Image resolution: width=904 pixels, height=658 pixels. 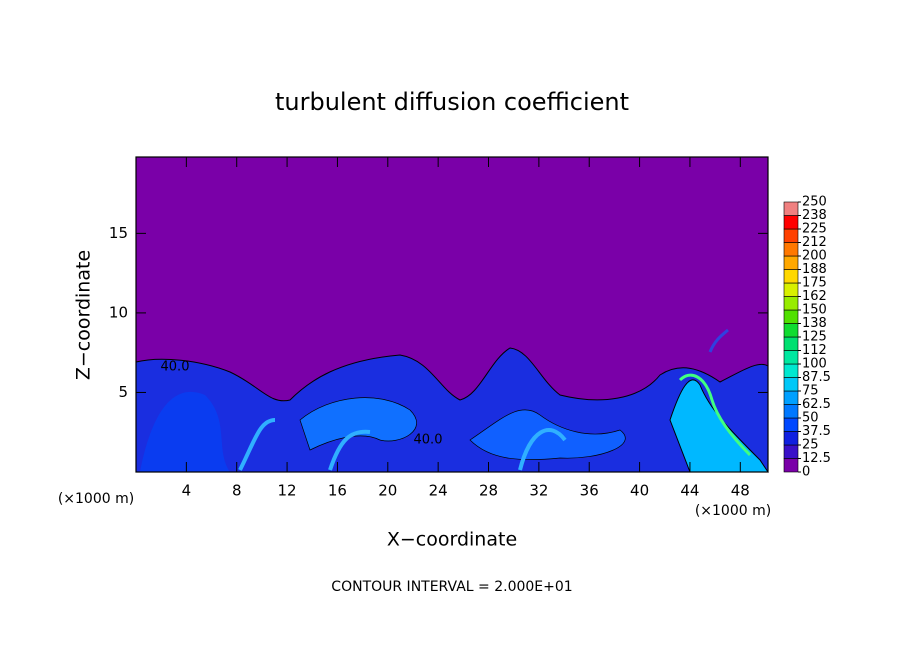 I want to click on x-tick-label: 12, so click(x=287, y=491).